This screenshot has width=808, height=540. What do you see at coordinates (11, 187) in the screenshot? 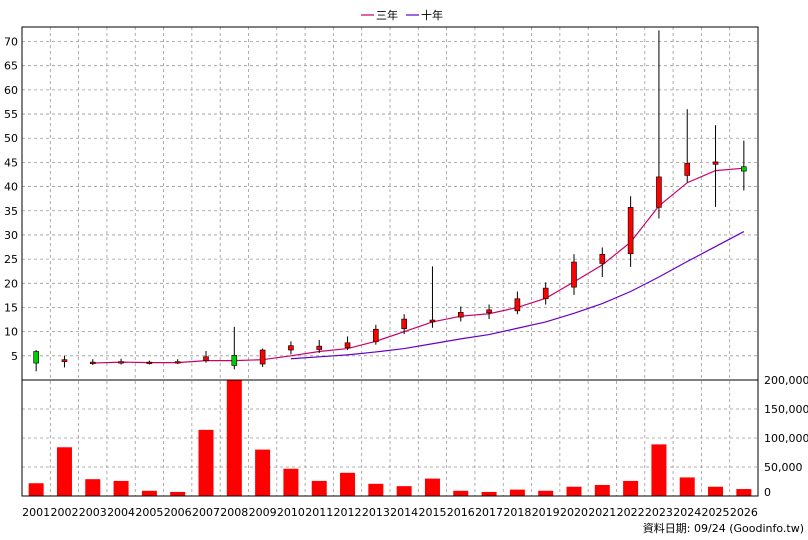
I see `price-tick-label: 40` at bounding box center [11, 187].